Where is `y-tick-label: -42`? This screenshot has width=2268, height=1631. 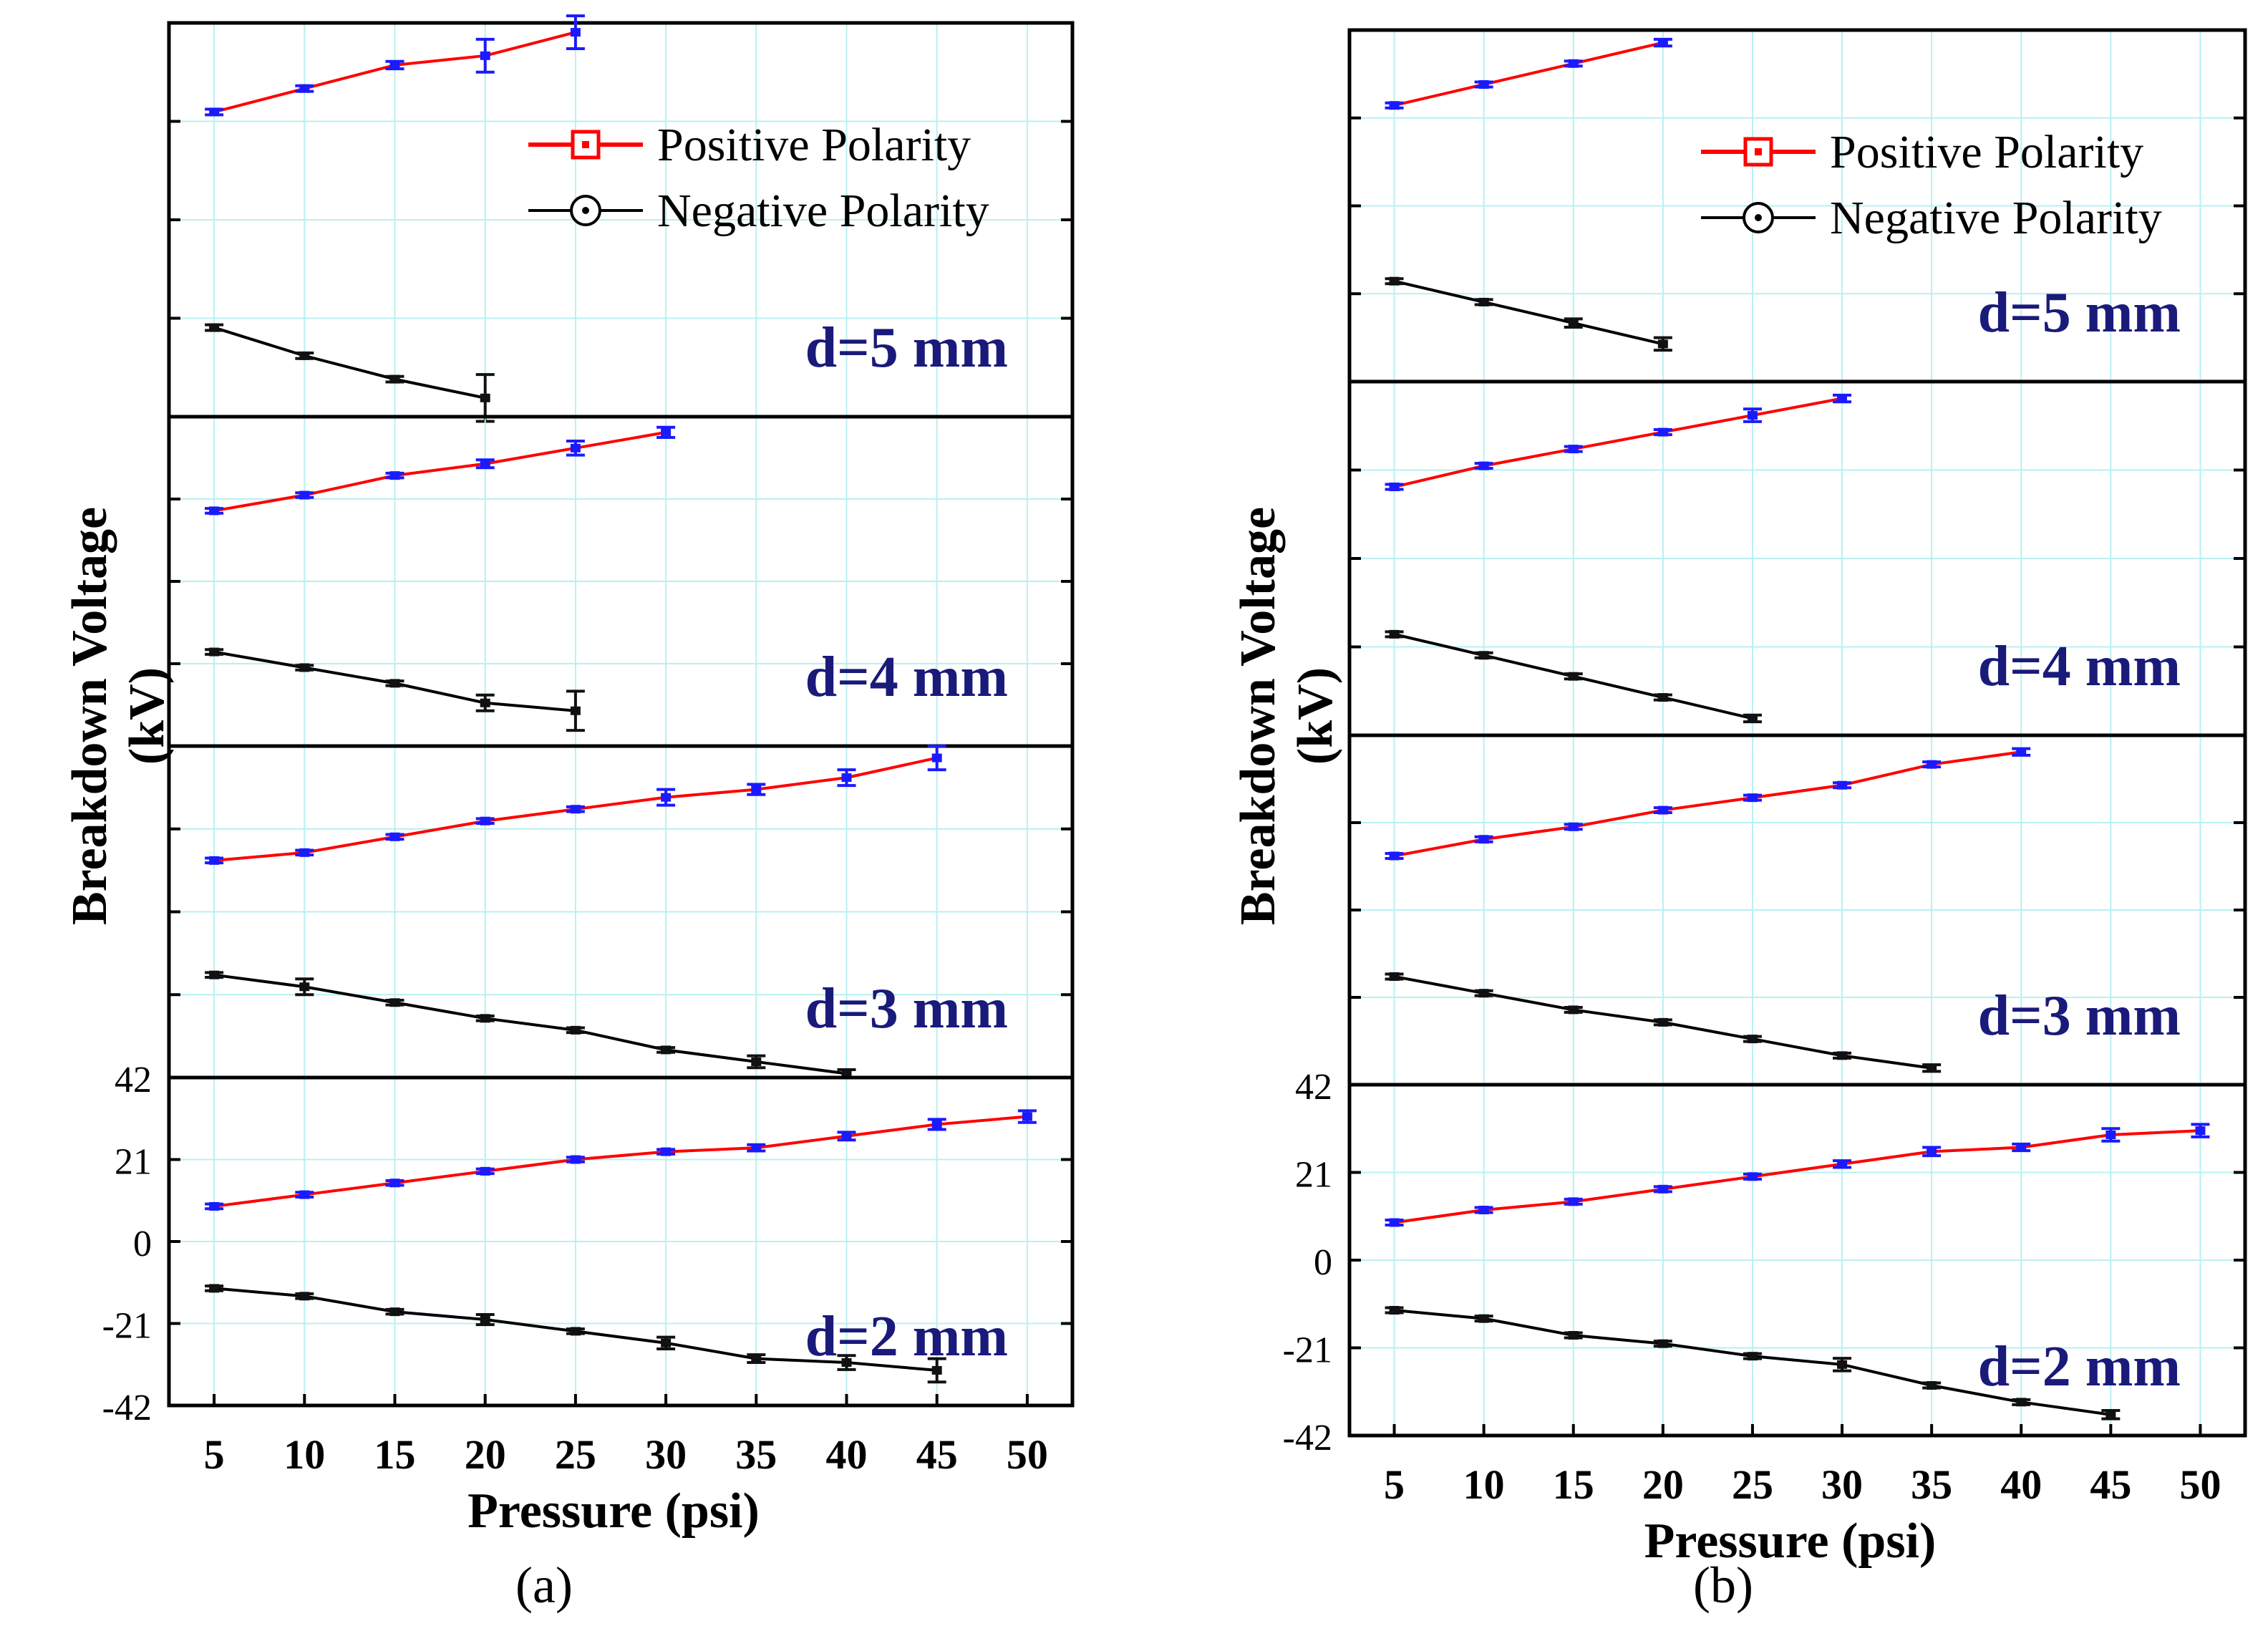
y-tick-label: -42 is located at coordinates (1307, 1438).